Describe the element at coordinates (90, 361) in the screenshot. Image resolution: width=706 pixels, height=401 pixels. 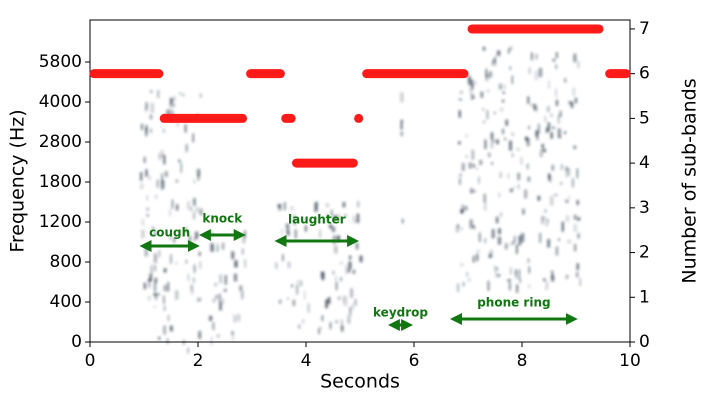
I see `x-tick-label: 0` at that location.